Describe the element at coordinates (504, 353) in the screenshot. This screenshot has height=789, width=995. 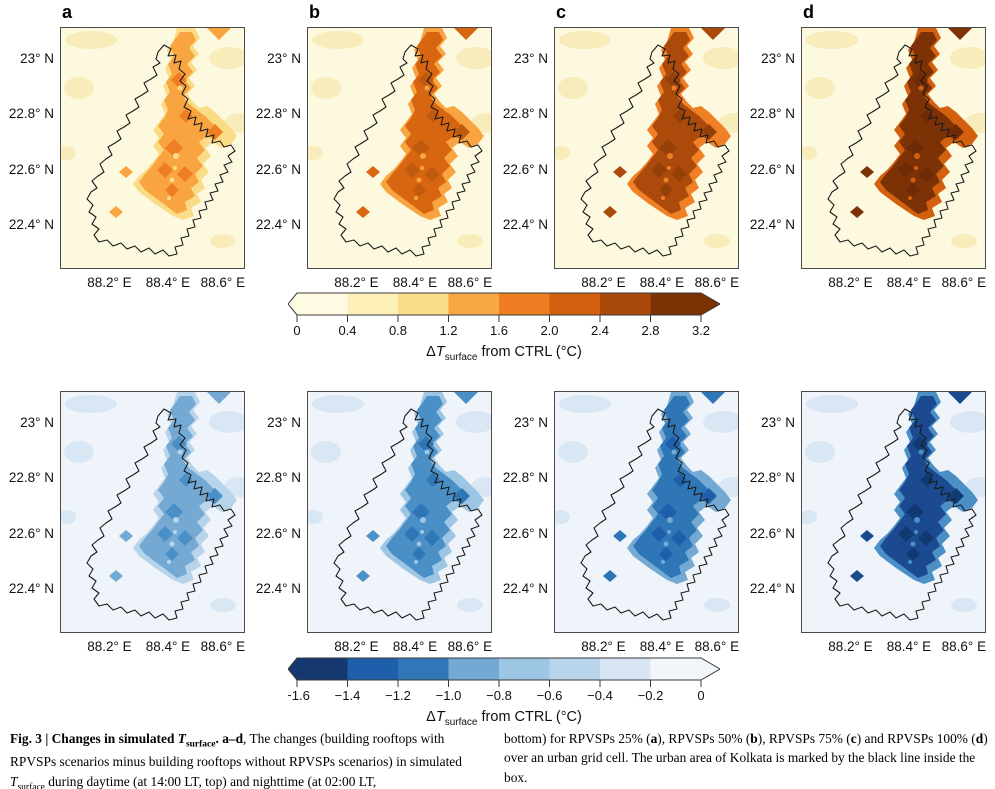
I see `colorbar-day-label: ΔTsurface from CTRL (°C)` at that location.